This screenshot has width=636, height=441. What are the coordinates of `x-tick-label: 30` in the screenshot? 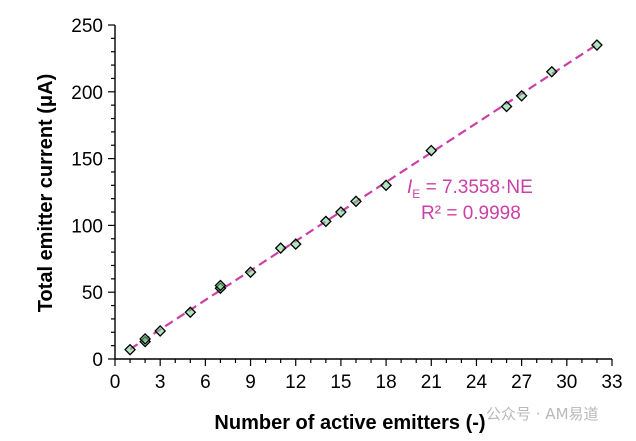 It's located at (566, 382).